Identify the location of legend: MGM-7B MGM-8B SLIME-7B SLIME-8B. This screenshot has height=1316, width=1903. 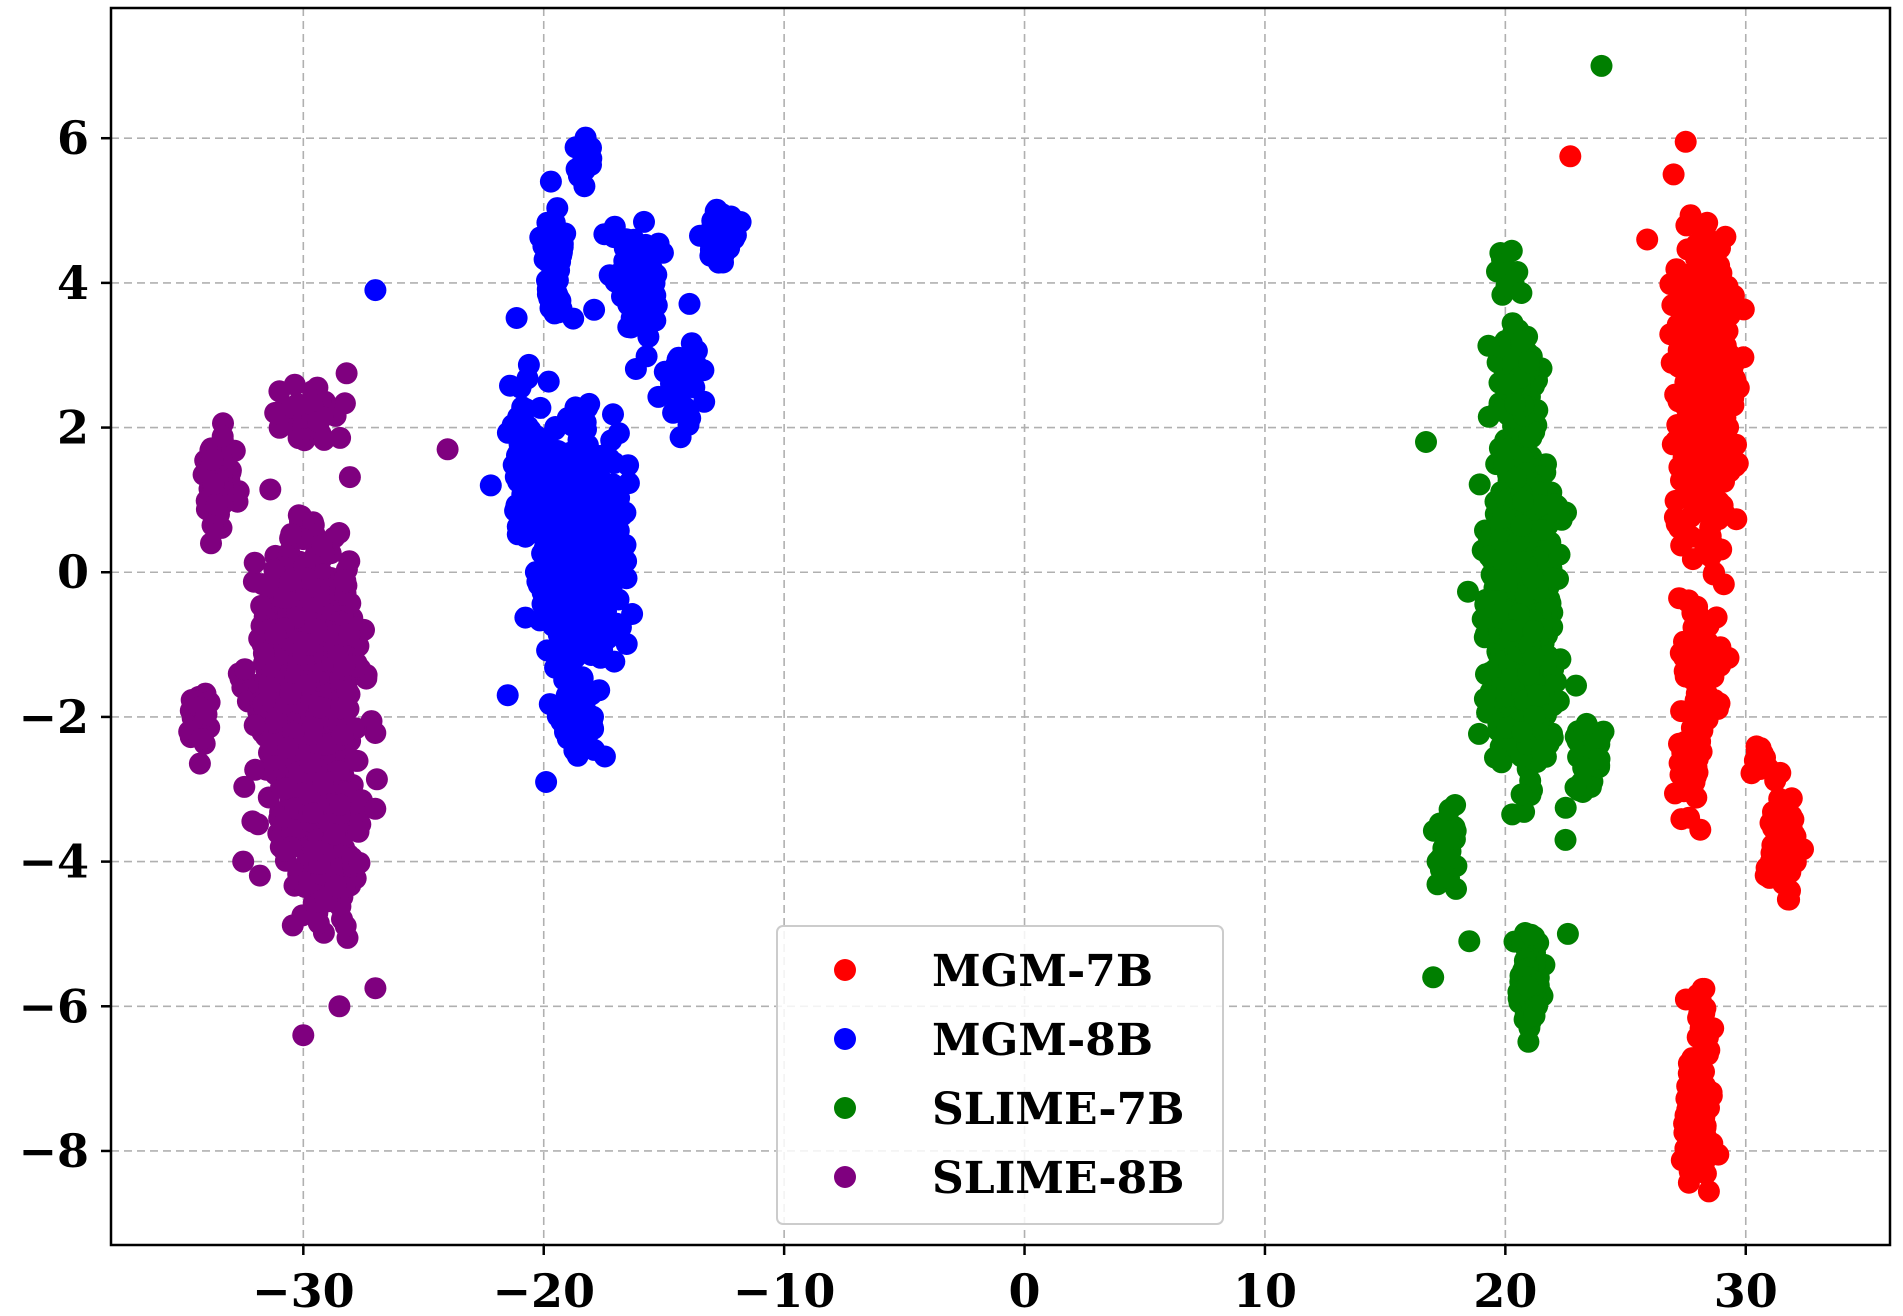
(1000, 1075).